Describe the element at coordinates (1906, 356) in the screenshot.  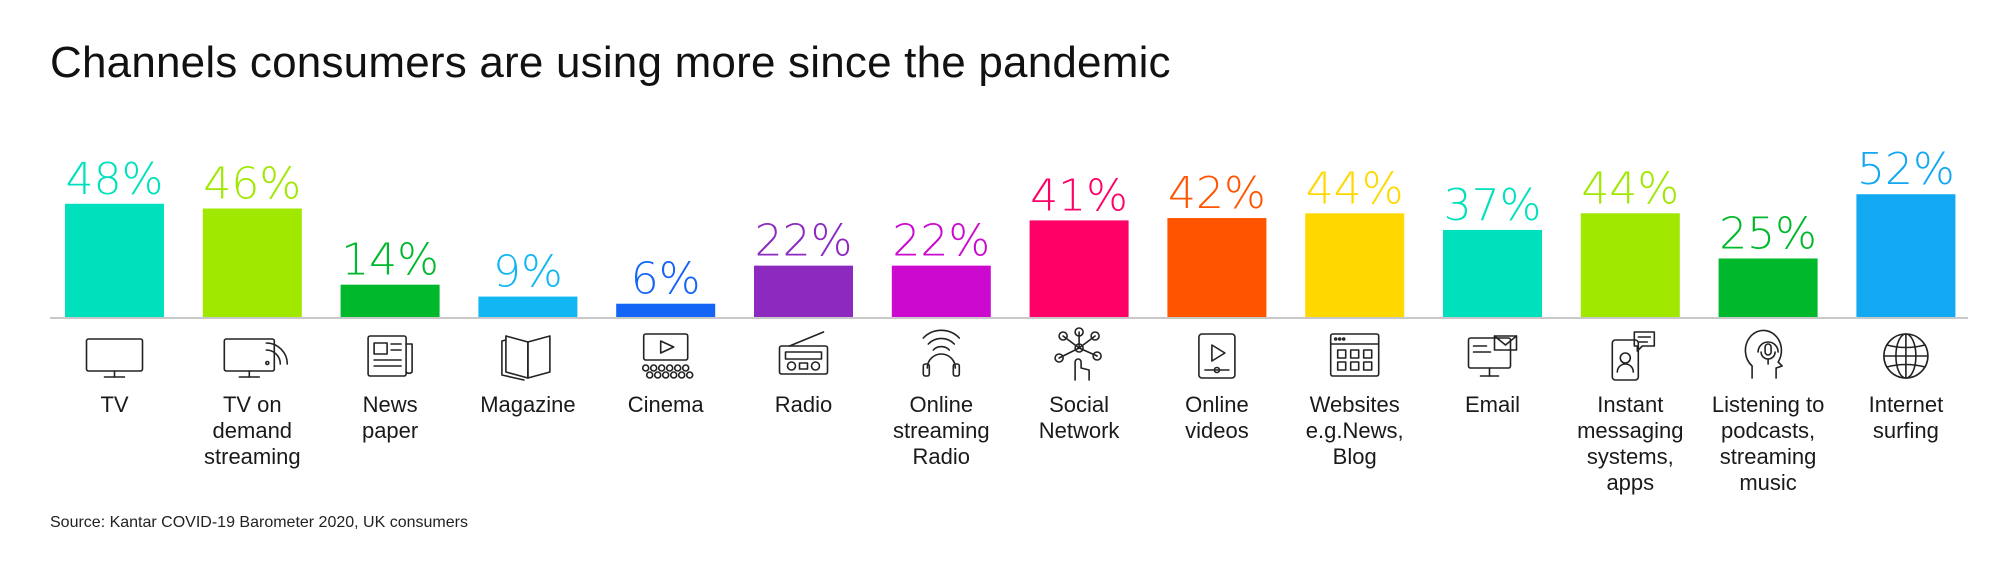
I see `internet-globe-icon` at that location.